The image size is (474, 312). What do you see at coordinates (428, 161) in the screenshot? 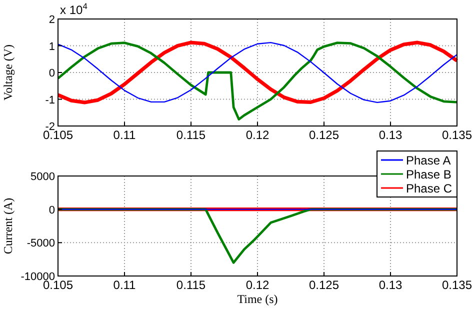
I see `legend-label: Phase A` at bounding box center [428, 161].